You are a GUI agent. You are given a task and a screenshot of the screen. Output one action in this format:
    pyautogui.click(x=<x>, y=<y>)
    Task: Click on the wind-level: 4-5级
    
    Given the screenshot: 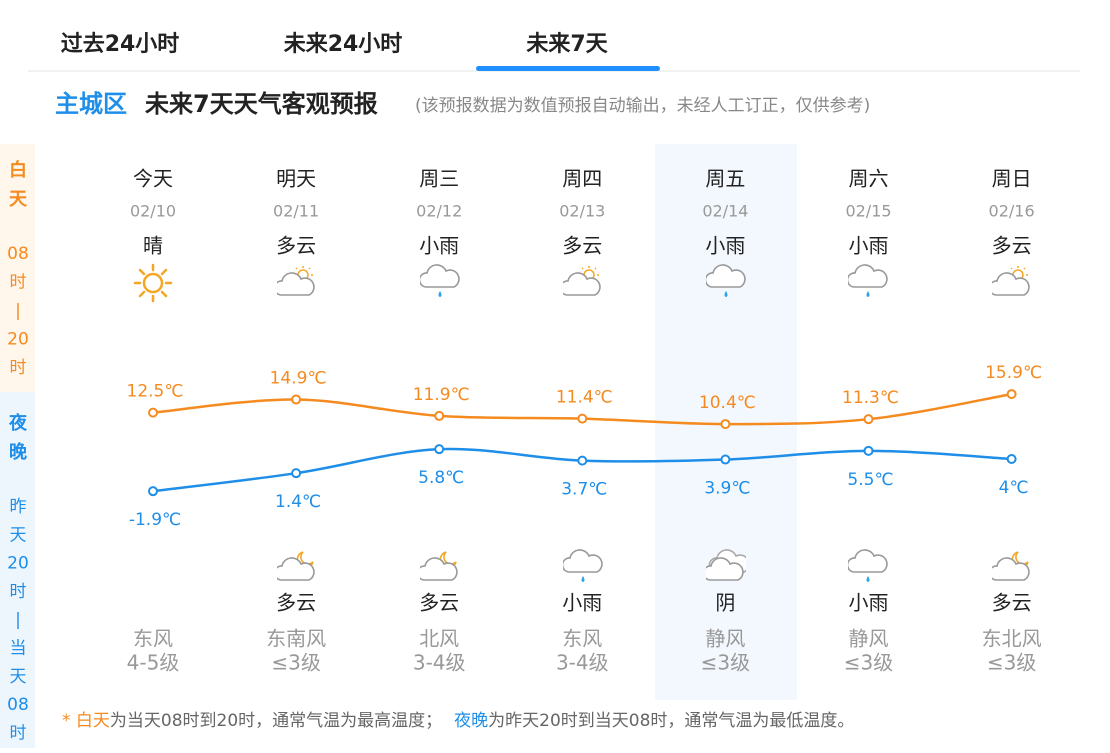 What is the action you would take?
    pyautogui.click(x=153, y=663)
    